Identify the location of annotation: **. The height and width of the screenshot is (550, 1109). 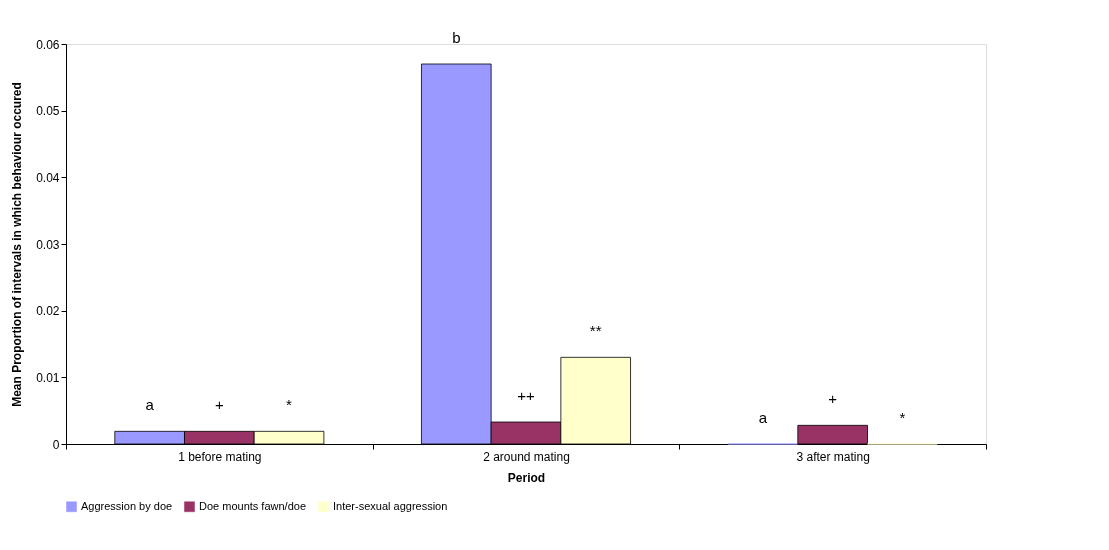
(595, 331).